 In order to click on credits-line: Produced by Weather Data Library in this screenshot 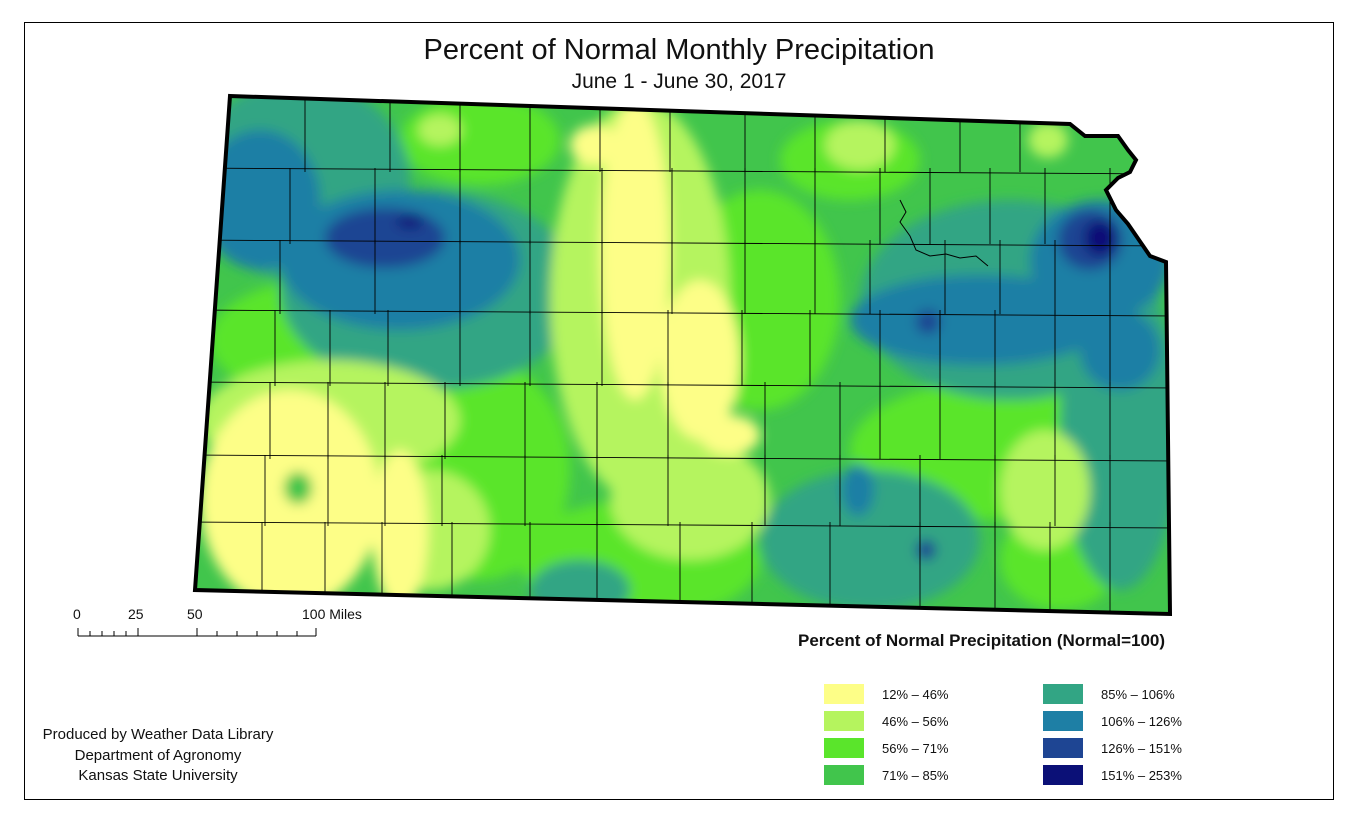, I will do `click(158, 734)`.